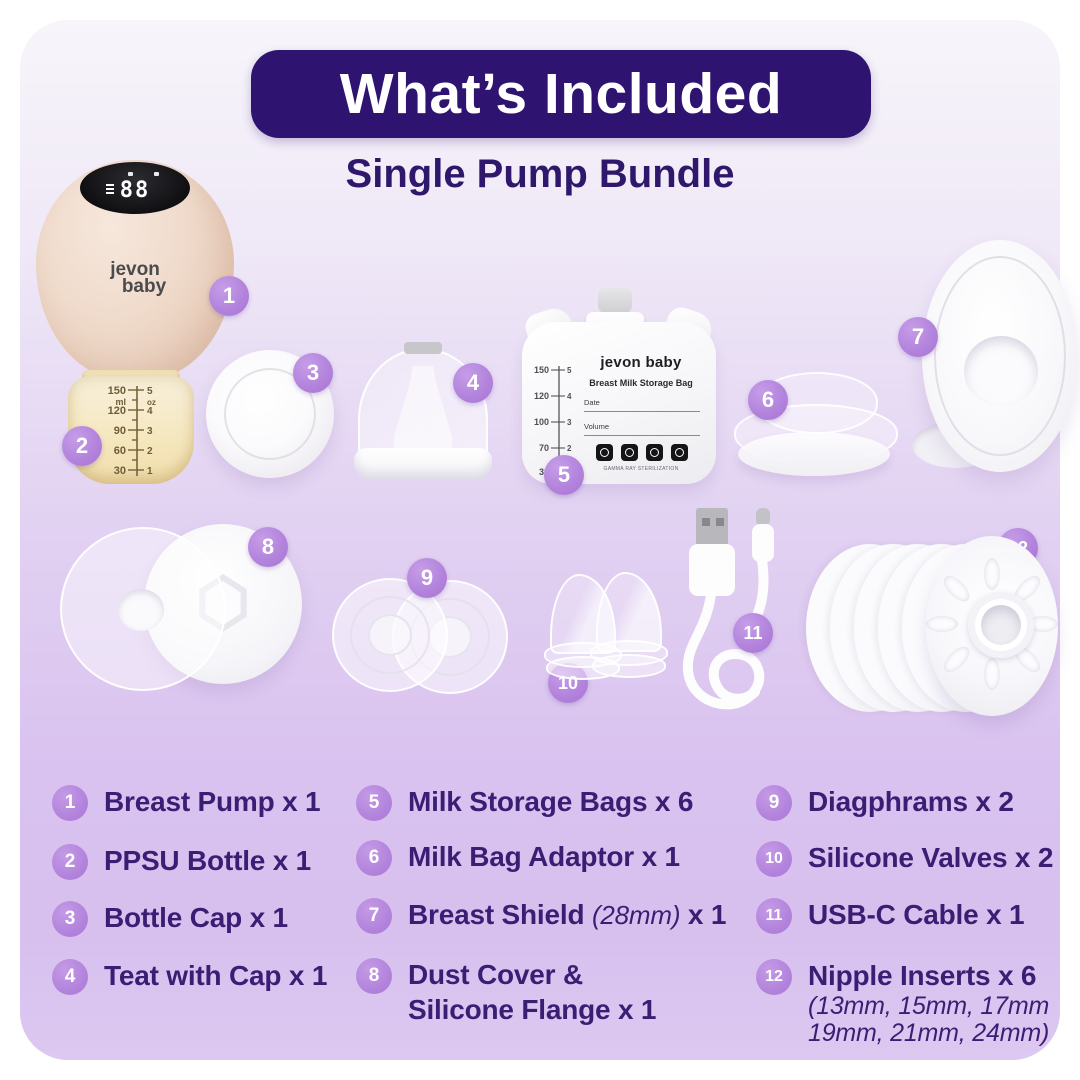  I want to click on pump-led-screen: 88, so click(135, 188).